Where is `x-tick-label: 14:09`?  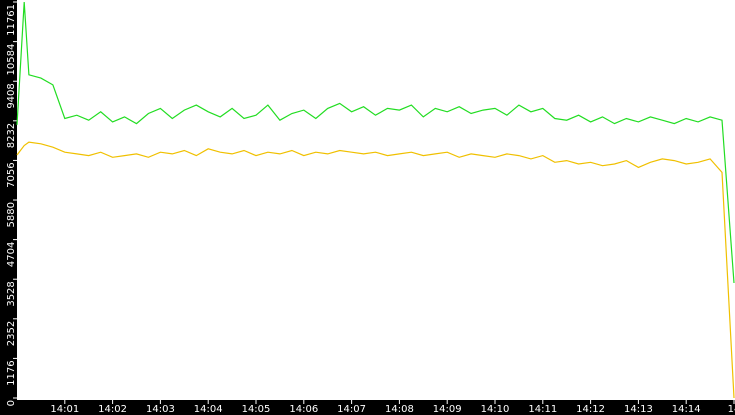
x-tick-label: 14:09 is located at coordinates (447, 409).